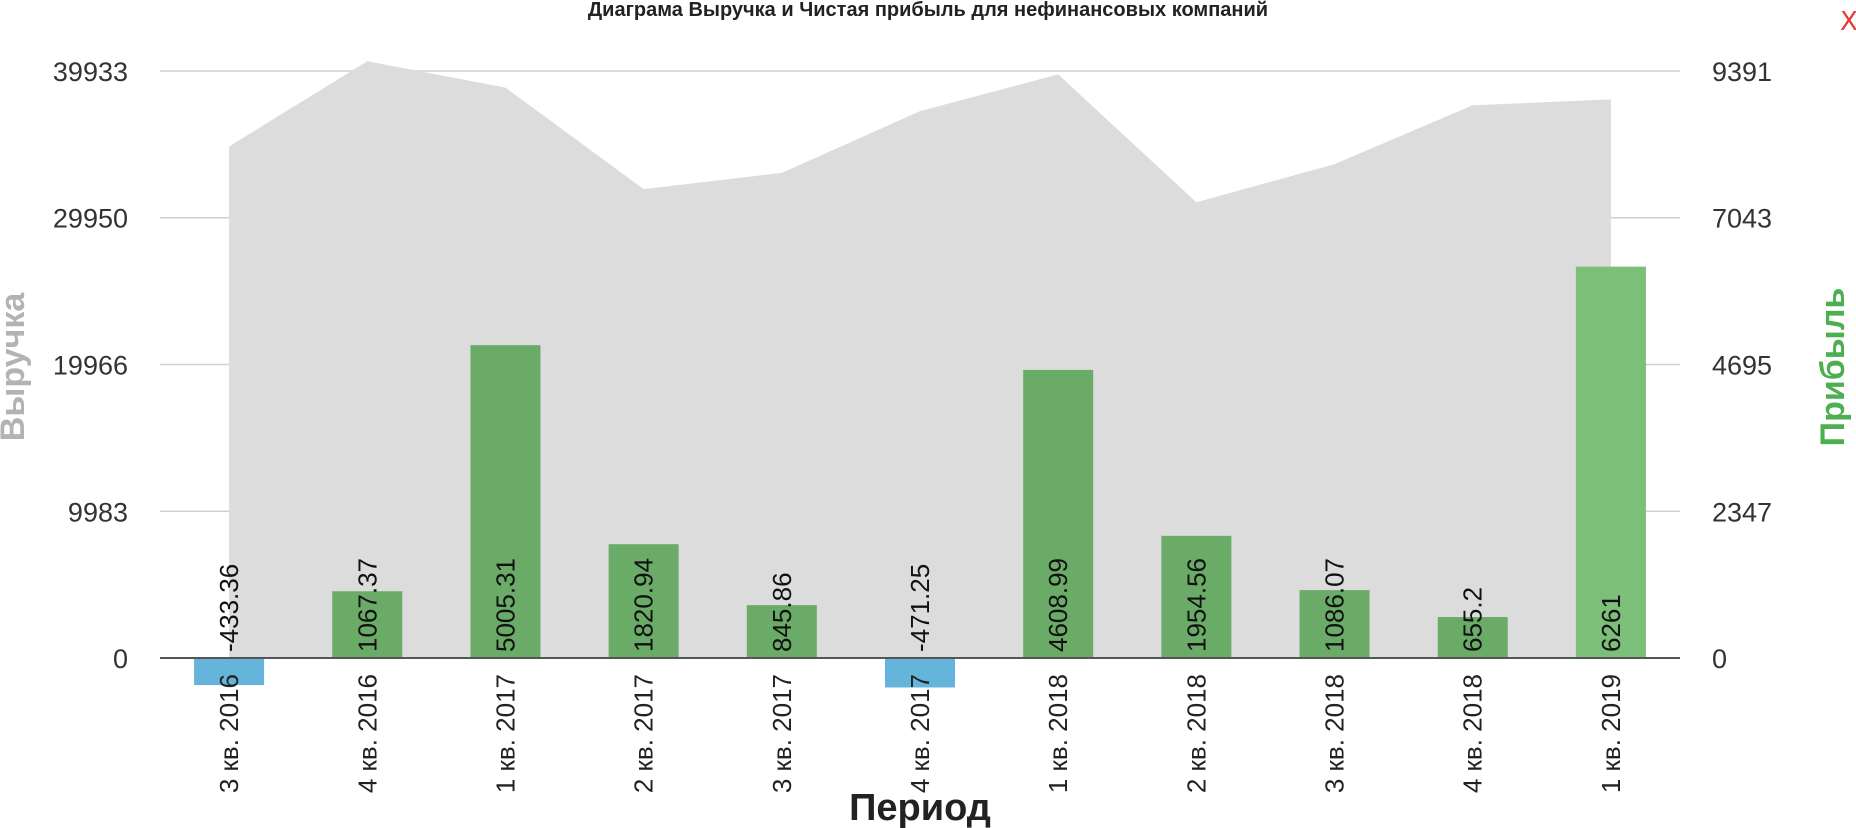 The height and width of the screenshot is (828, 1856). I want to click on data-label: 1954.56, so click(1196, 605).